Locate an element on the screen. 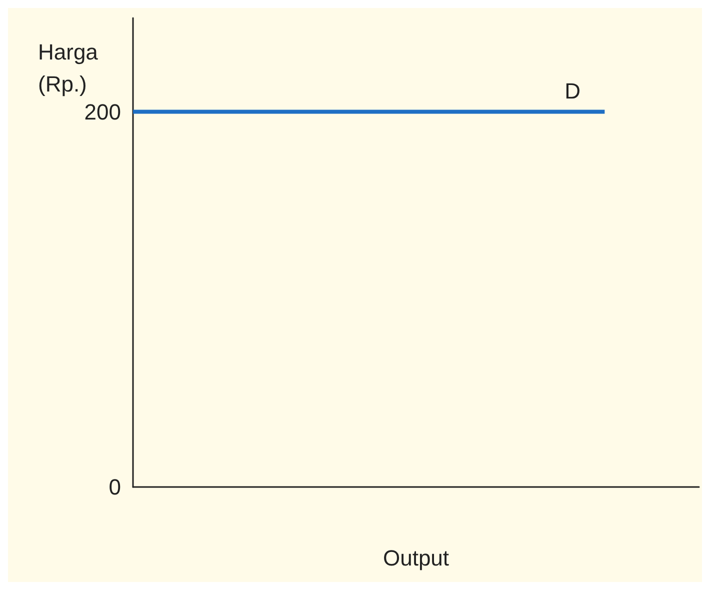 This screenshot has width=710, height=590. x-axis-title: Output is located at coordinates (416, 558).